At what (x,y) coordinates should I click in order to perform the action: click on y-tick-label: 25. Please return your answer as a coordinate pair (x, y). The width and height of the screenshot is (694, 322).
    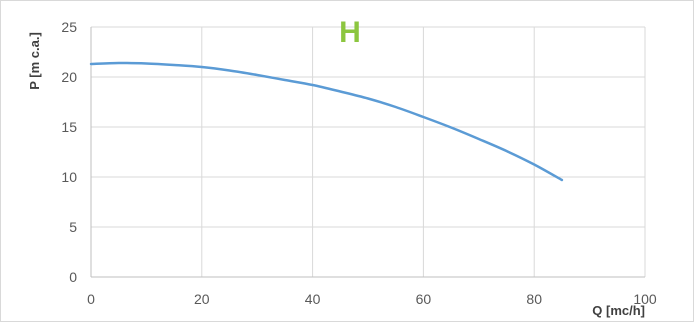
    Looking at the image, I should click on (69, 27).